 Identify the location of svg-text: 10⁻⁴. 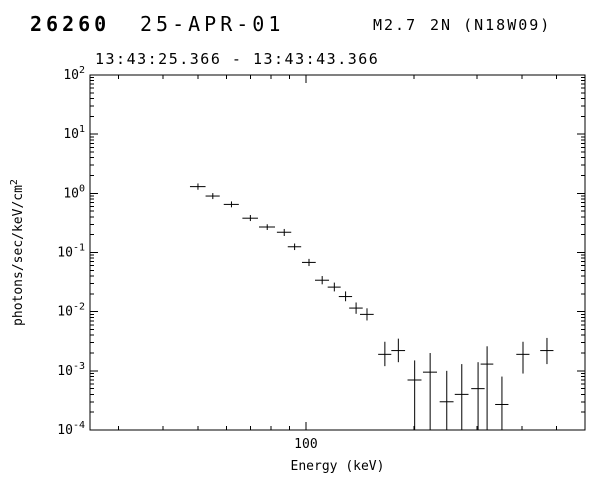
(71, 429).